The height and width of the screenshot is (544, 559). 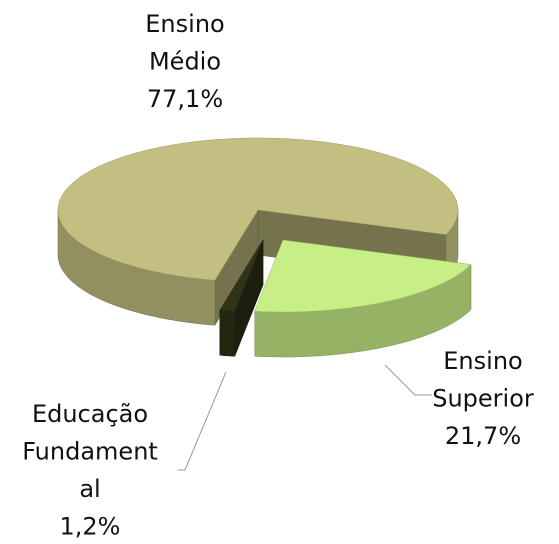 I want to click on slice-label: Superior, so click(x=483, y=399).